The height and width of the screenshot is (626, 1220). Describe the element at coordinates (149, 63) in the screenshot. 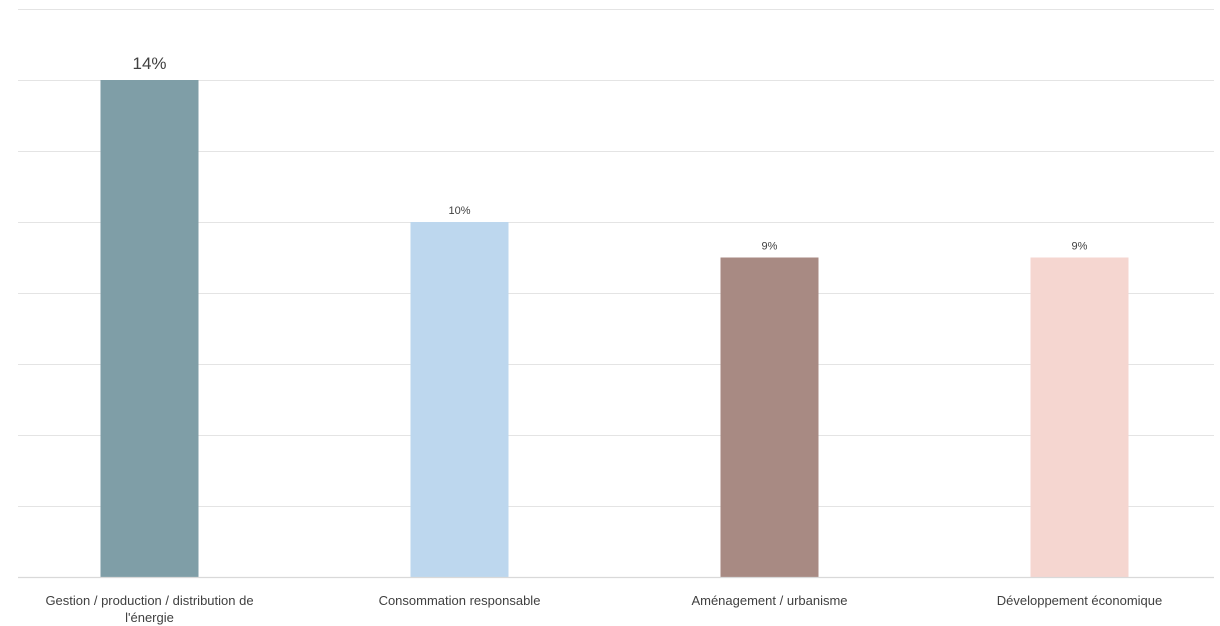

I see `data-label: 14%` at that location.